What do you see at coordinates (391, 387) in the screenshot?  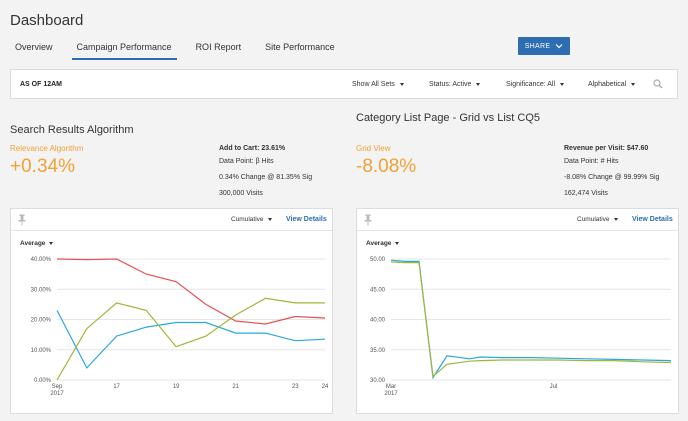 I see `x-tick-label: Mar` at bounding box center [391, 387].